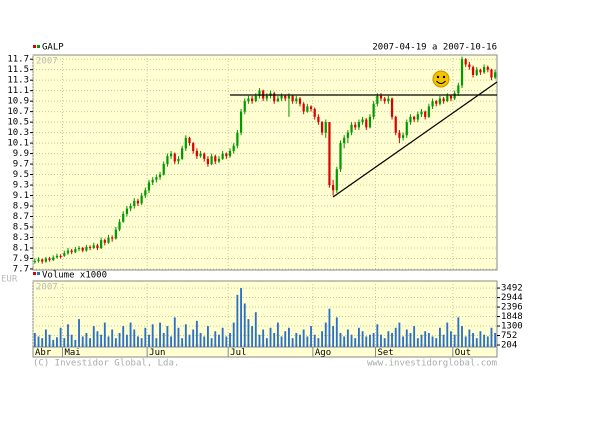 This screenshot has width=600, height=428. Describe the element at coordinates (34, 273) in the screenshot. I see `legend-swatch` at that location.